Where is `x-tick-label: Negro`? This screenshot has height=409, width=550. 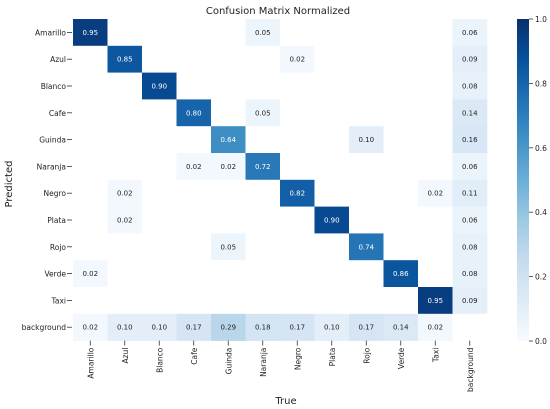
x-tick-label: Negro is located at coordinates (297, 358).